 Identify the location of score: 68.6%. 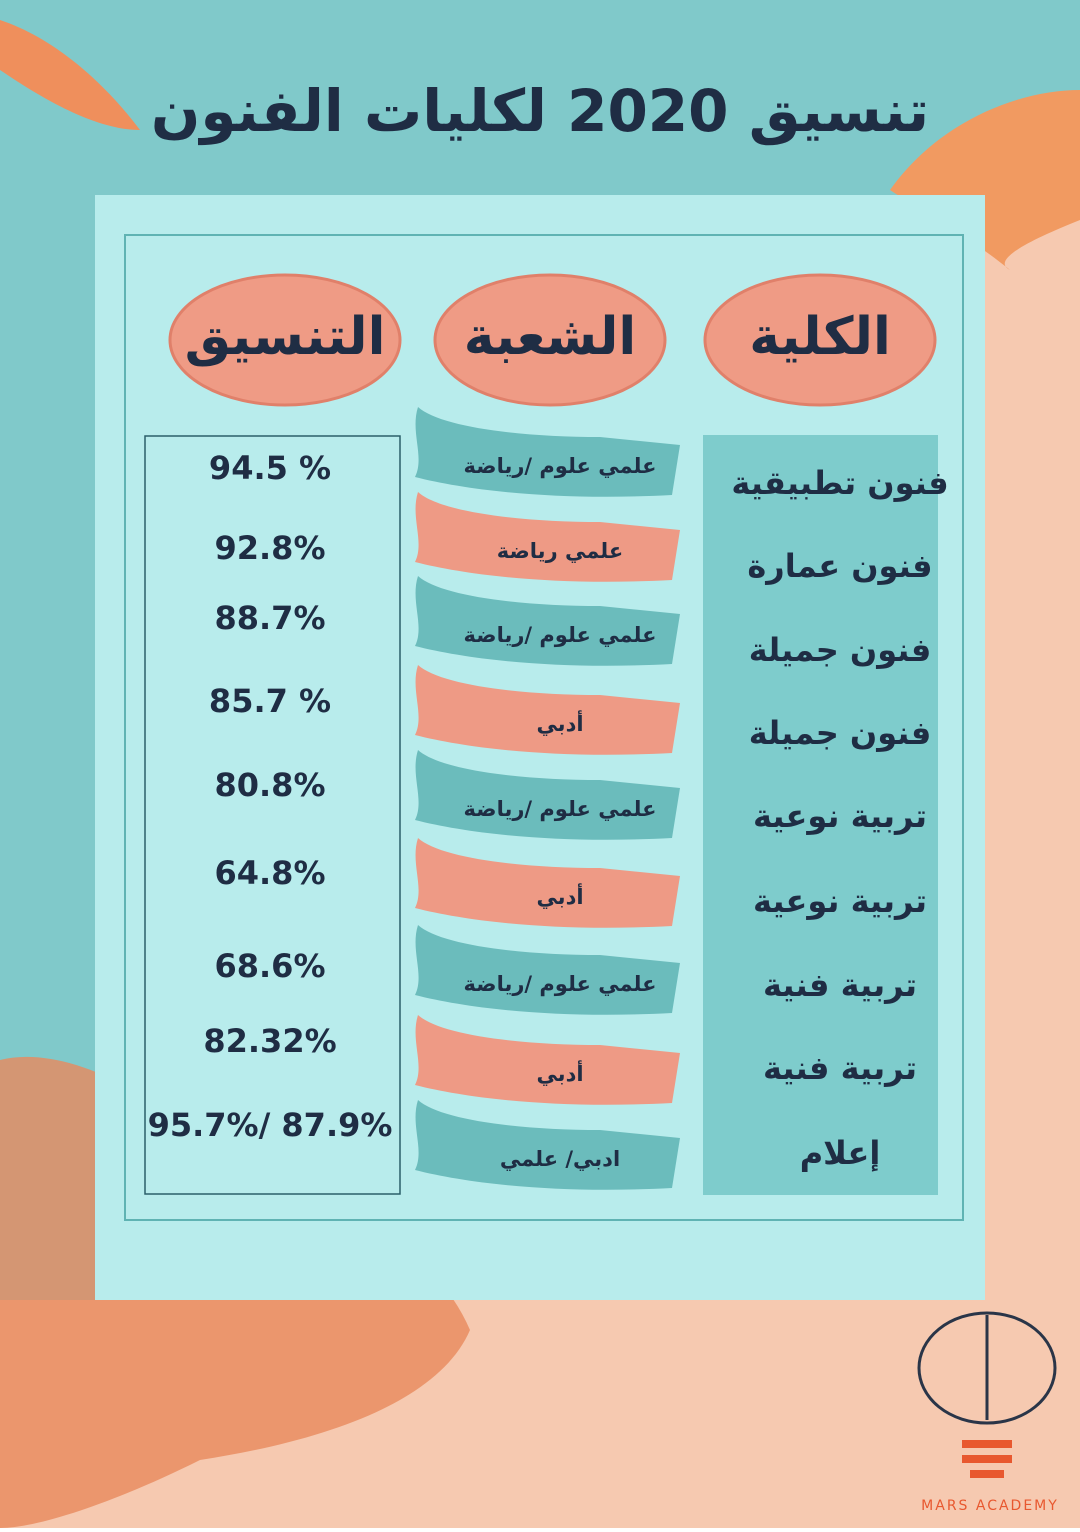
(269, 966).